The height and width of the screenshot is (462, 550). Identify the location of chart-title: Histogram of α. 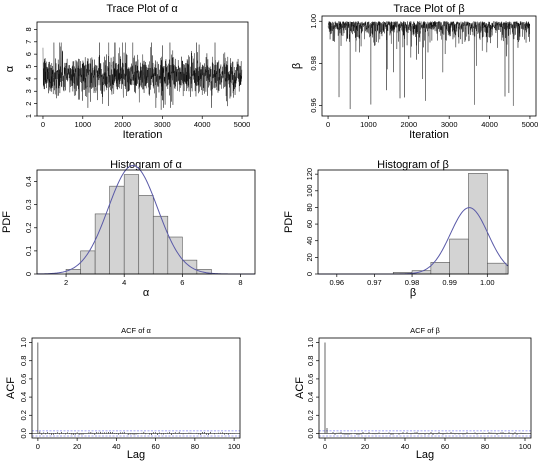
(146, 165).